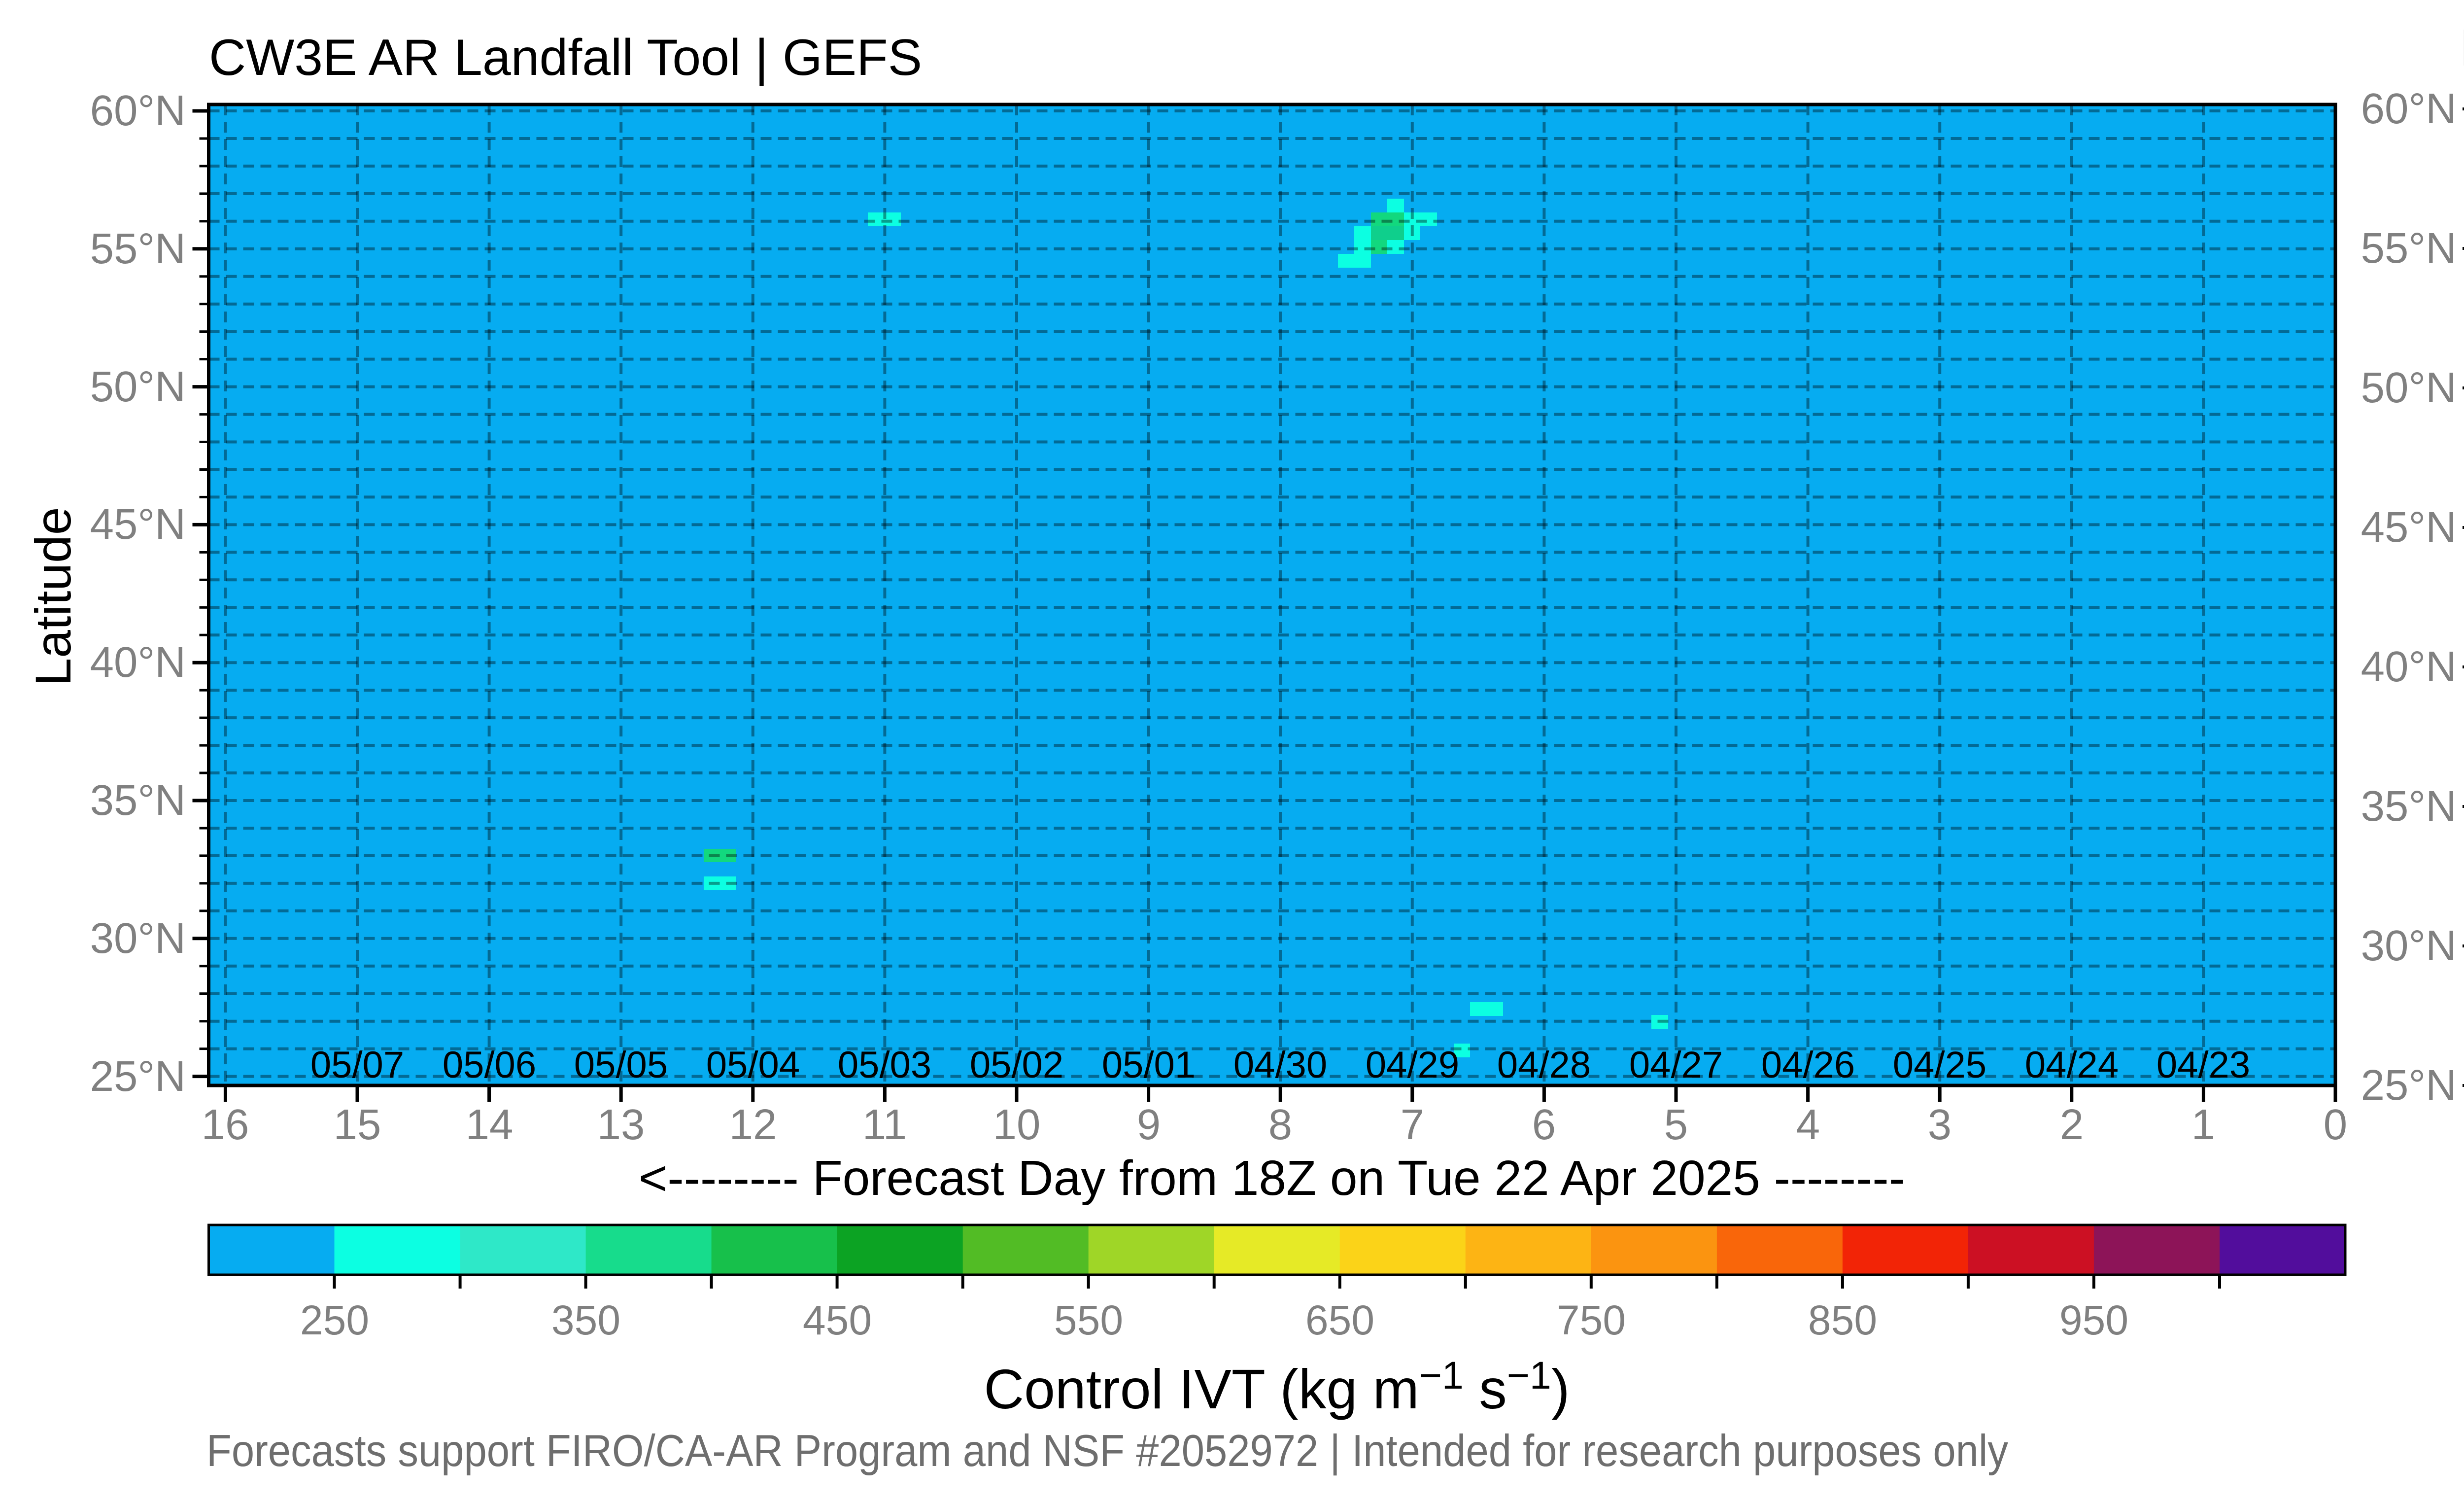 The width and height of the screenshot is (2464, 1502). I want to click on svg-text: 04/27, so click(1676, 1065).